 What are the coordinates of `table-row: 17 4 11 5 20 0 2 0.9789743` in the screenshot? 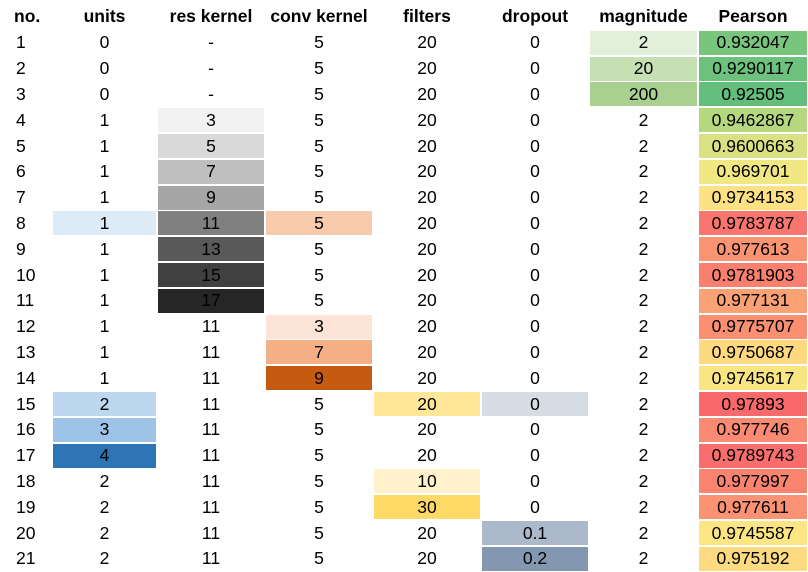 It's located at (404, 456).